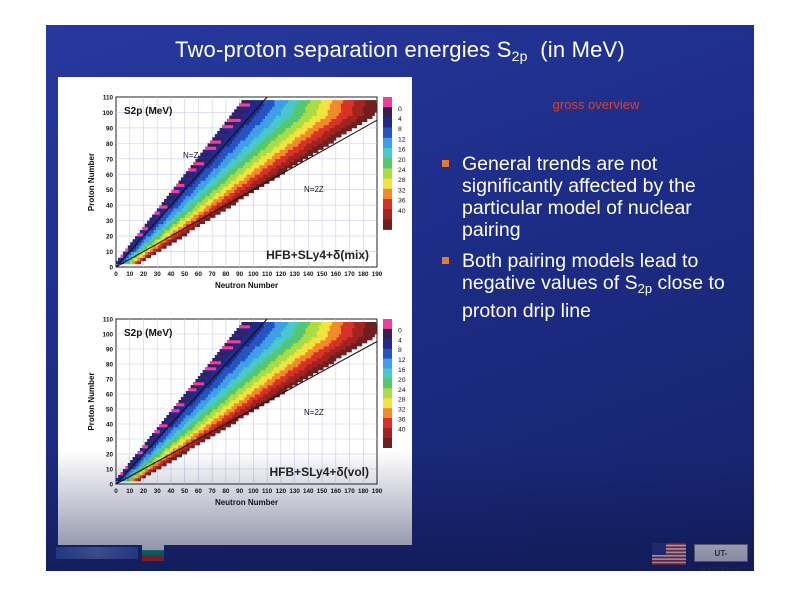  I want to click on colorbar-label: 4, so click(400, 119).